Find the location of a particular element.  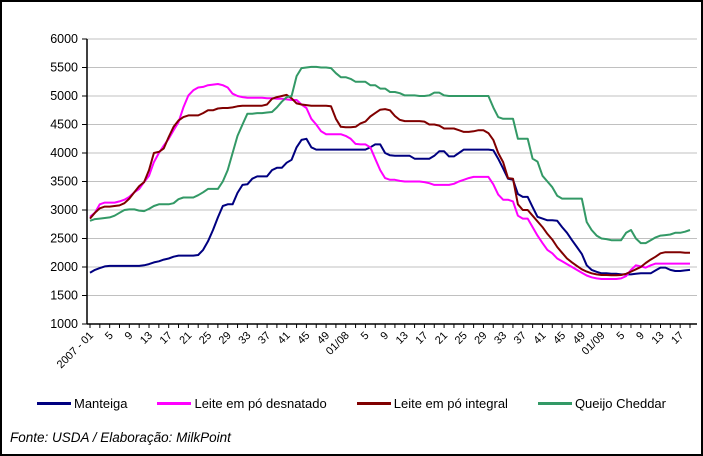

legend-item-queijo-cheddar: Queijo Cheddar is located at coordinates (601, 403).